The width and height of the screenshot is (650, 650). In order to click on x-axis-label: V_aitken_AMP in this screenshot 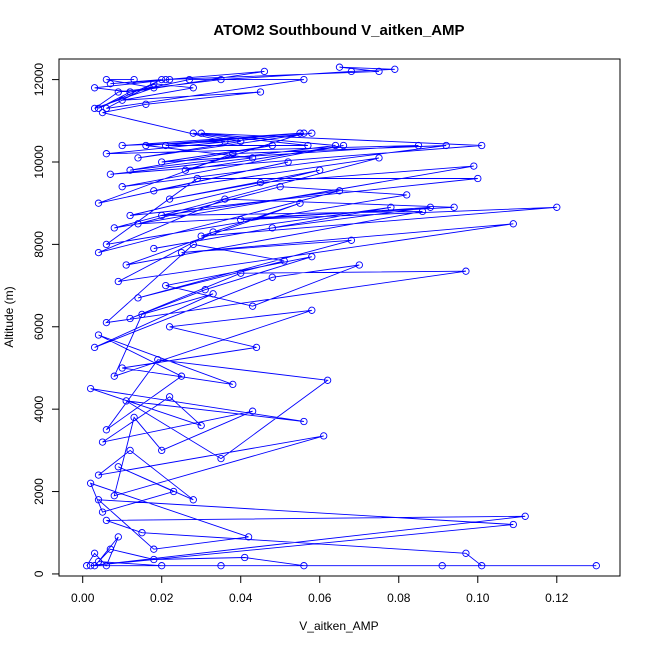, I will do `click(338, 626)`.